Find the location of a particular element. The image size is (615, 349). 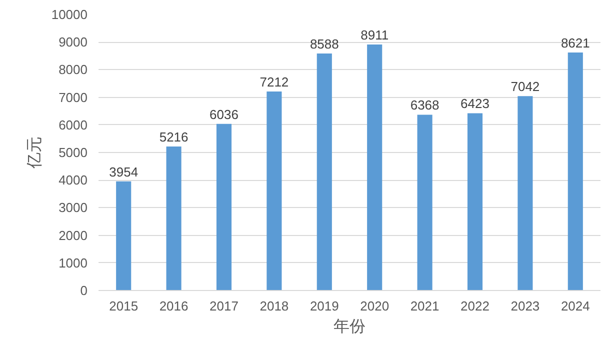

x-tick-label: 2020 is located at coordinates (375, 306).